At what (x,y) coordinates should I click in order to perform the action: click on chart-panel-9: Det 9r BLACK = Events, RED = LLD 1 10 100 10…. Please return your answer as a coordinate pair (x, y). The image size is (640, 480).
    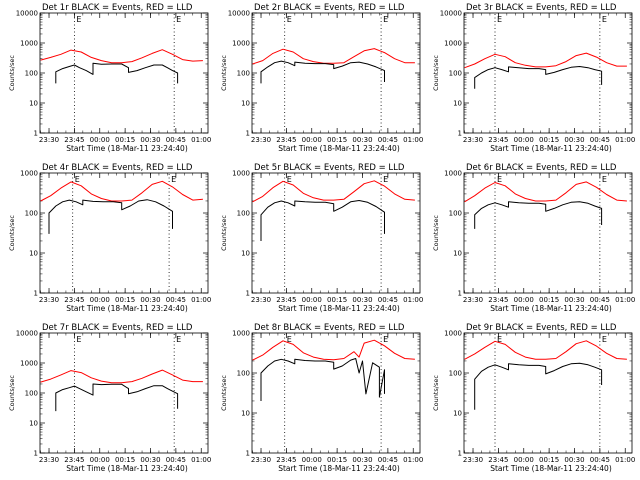
    Looking at the image, I should click on (533, 398).